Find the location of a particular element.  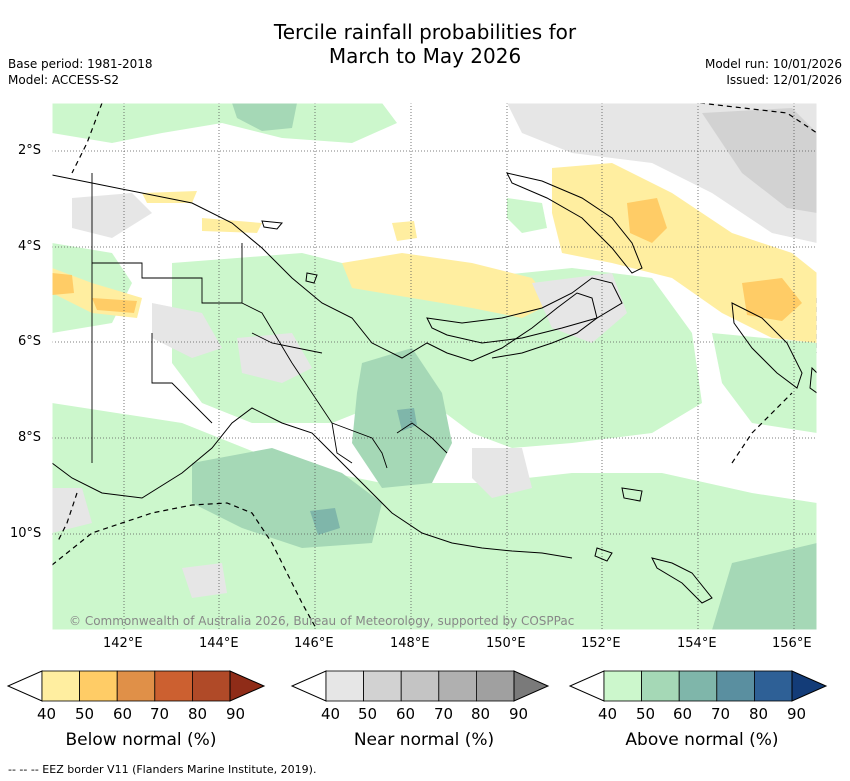

lat-label-6s: 6°S is located at coordinates (30, 341).